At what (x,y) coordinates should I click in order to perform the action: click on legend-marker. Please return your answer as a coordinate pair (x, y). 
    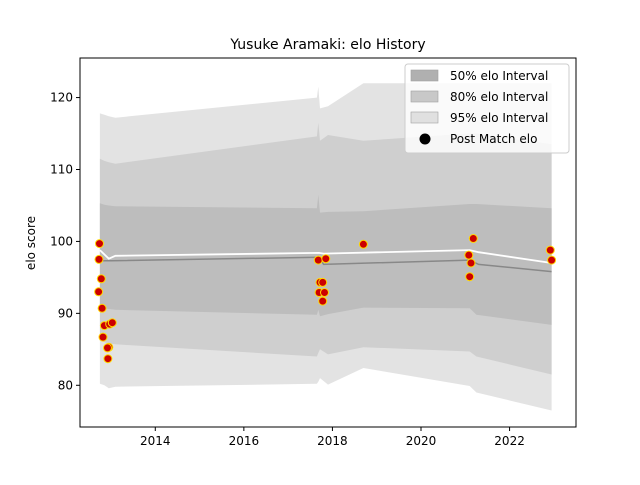
    Looking at the image, I should click on (425, 139).